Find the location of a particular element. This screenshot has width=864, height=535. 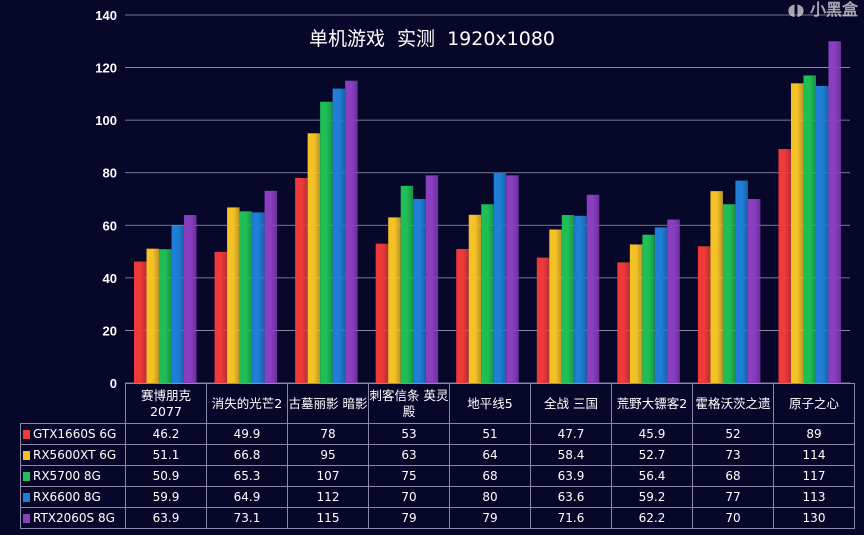

data-label: 45.9 is located at coordinates (652, 434).